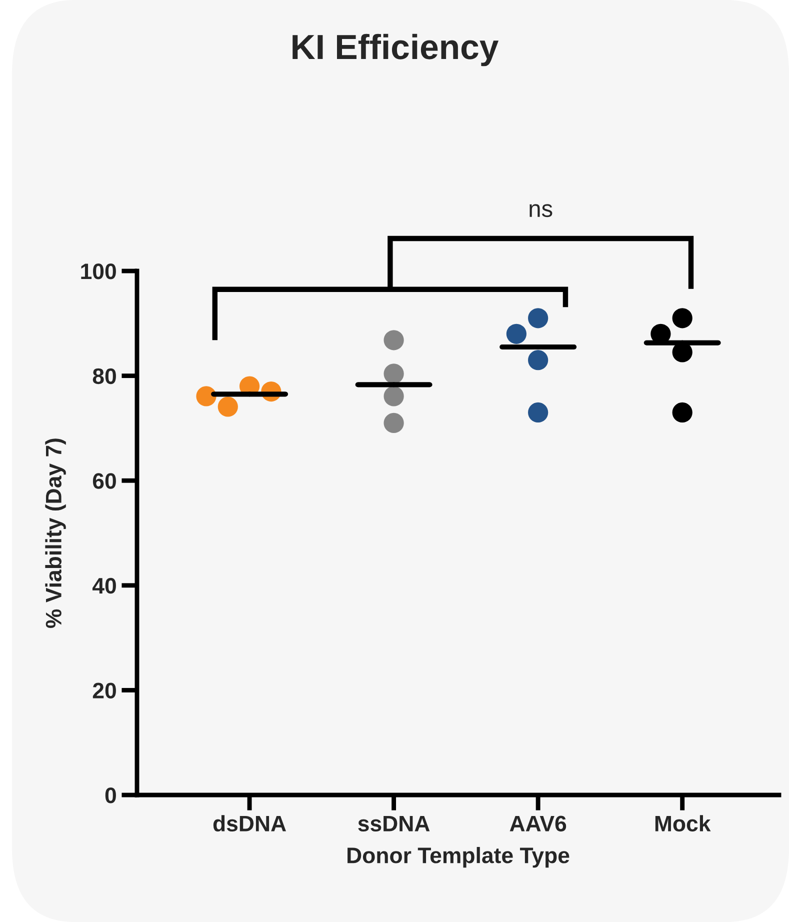 This screenshot has width=789, height=922. I want to click on y-axis-title: % Viability (Day 7), so click(55, 533).